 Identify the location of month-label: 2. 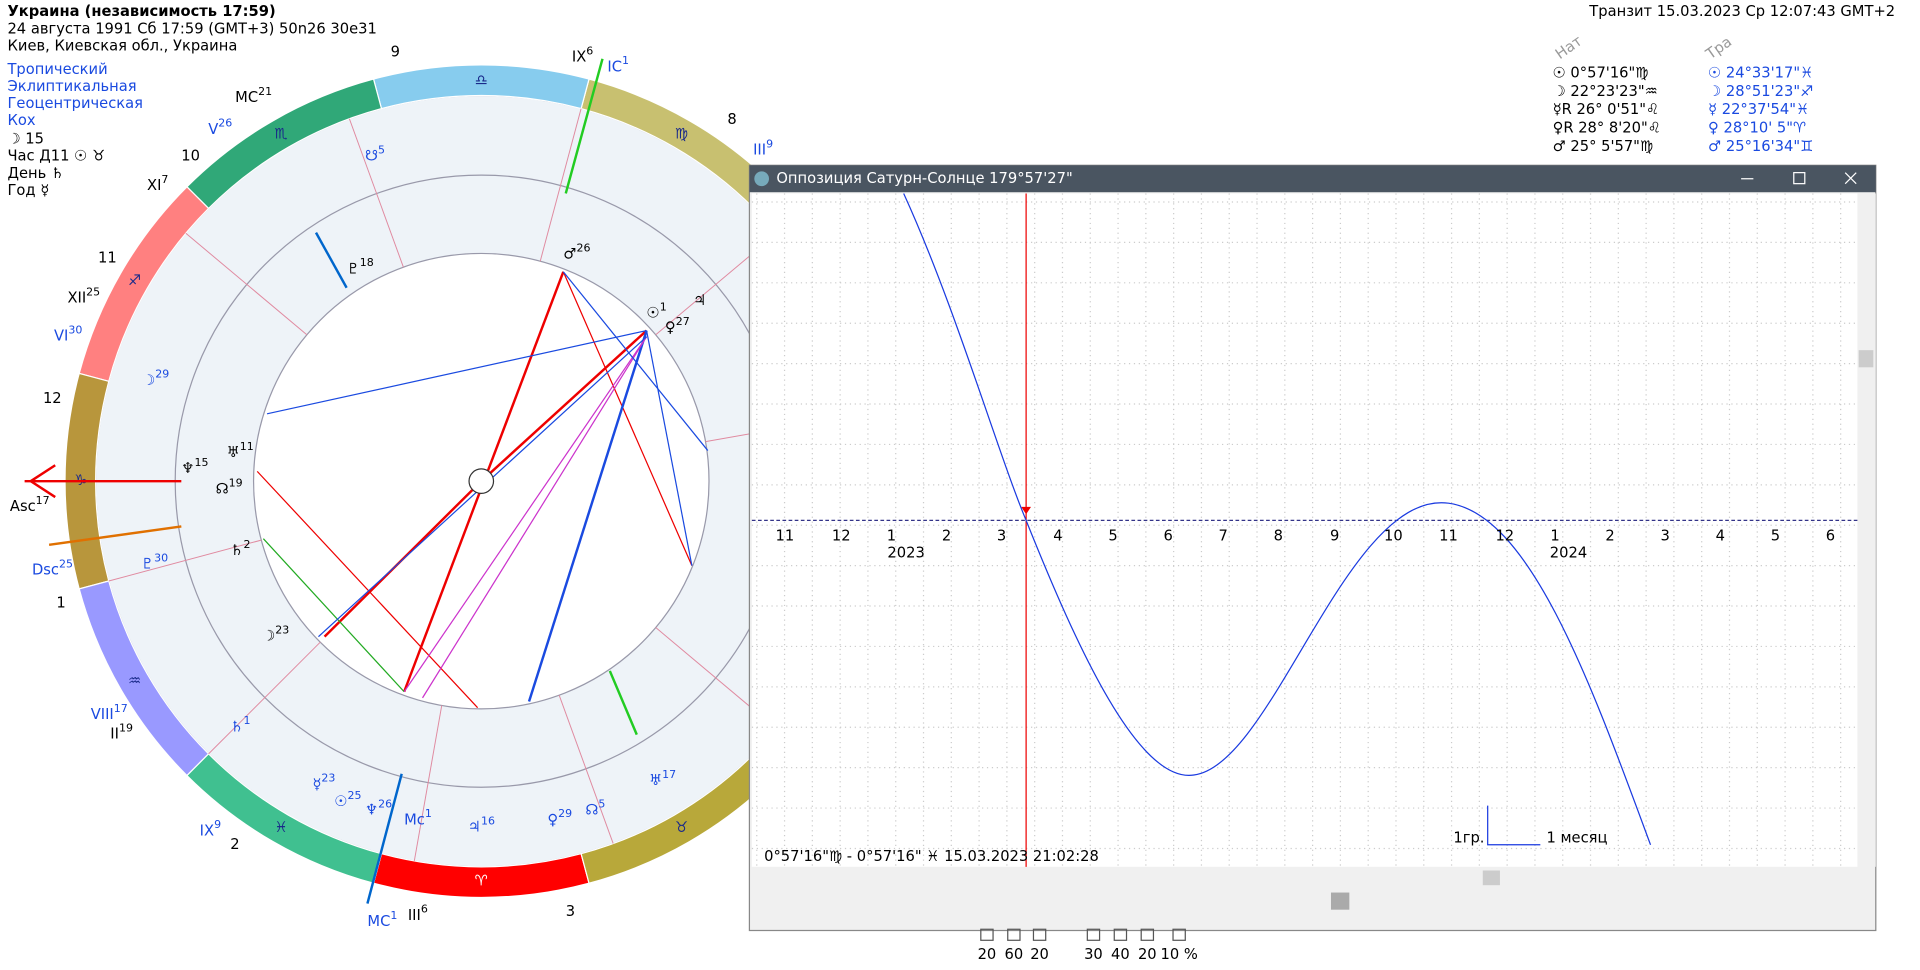
(946, 535).